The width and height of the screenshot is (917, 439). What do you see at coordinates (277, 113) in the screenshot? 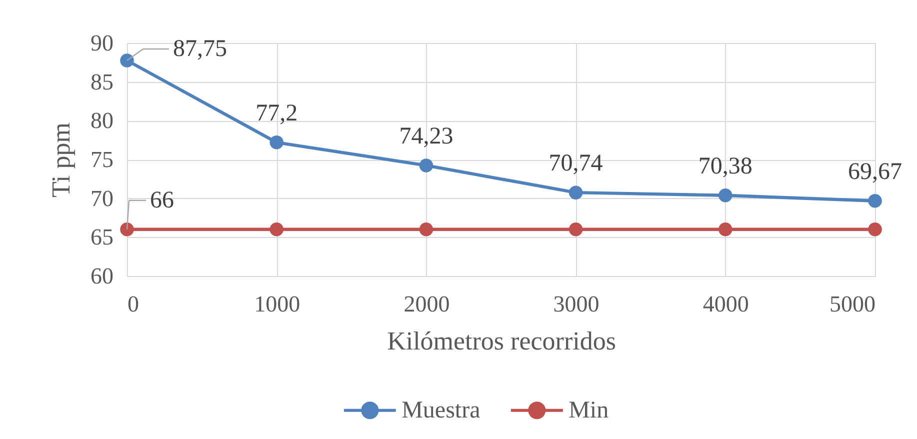
I see `data-label: 77,2` at bounding box center [277, 113].